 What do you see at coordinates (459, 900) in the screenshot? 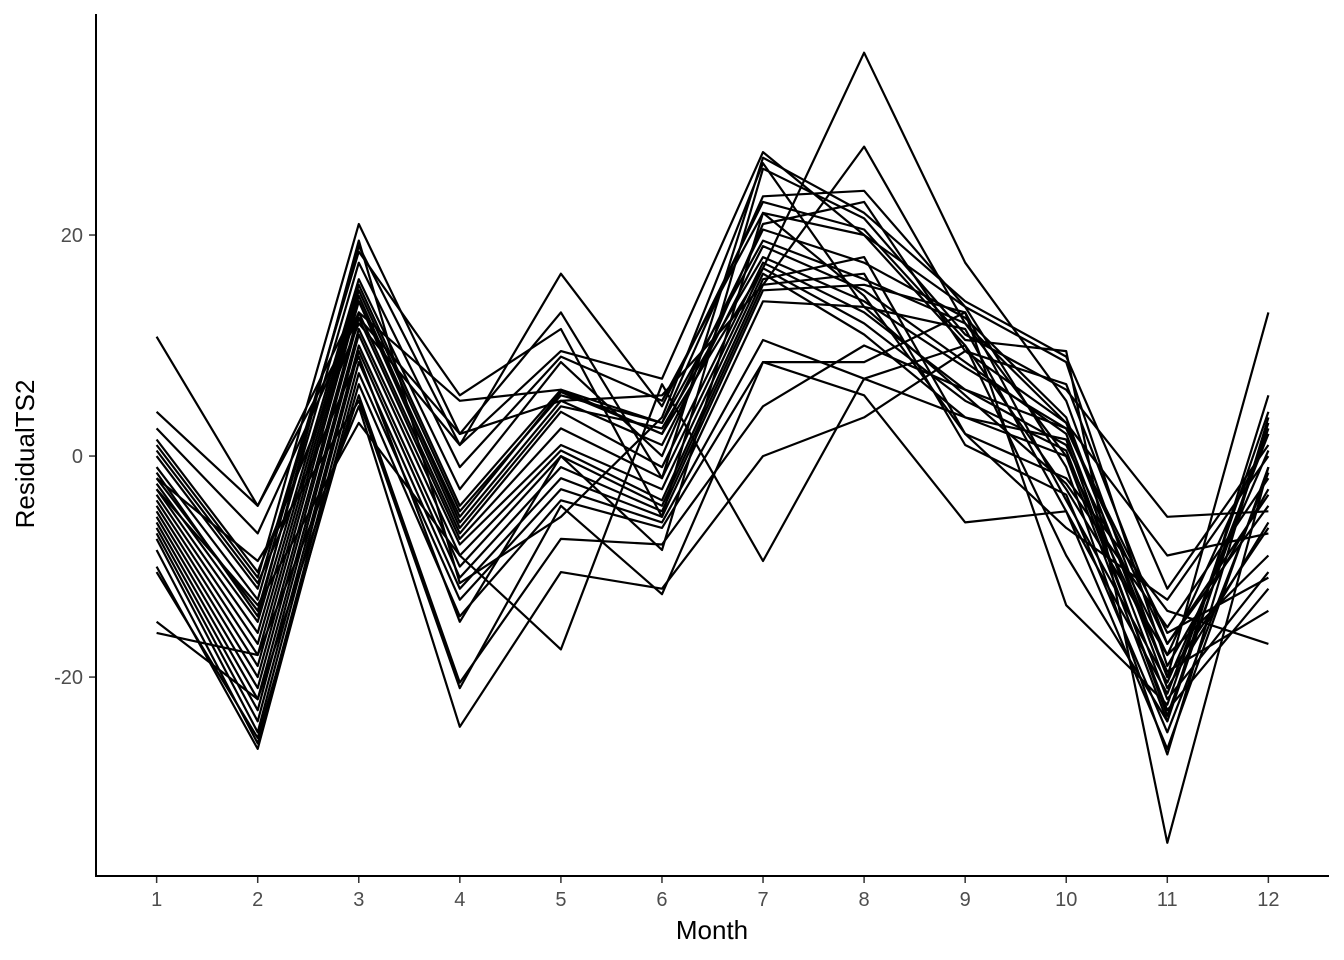
I see `x-tick-label: 4` at bounding box center [459, 900].